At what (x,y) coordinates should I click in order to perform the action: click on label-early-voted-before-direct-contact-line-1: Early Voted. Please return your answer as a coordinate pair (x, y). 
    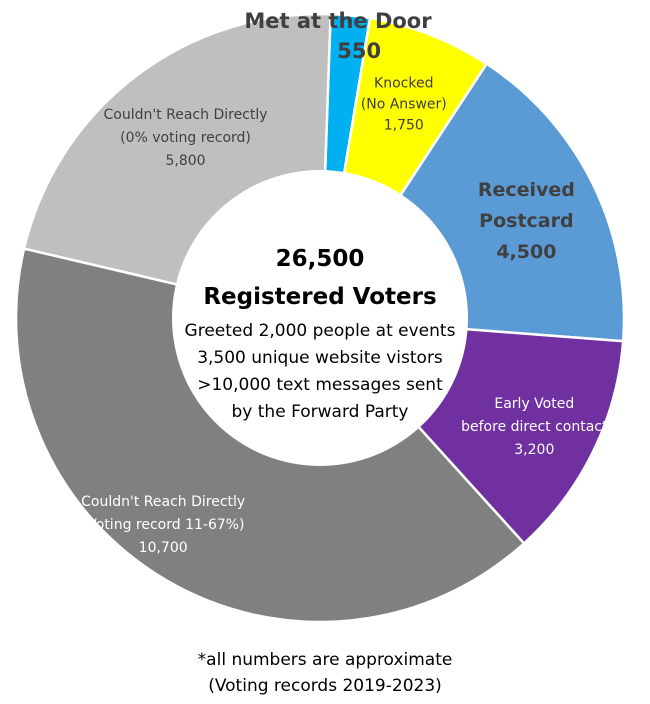
    Looking at the image, I should click on (534, 404).